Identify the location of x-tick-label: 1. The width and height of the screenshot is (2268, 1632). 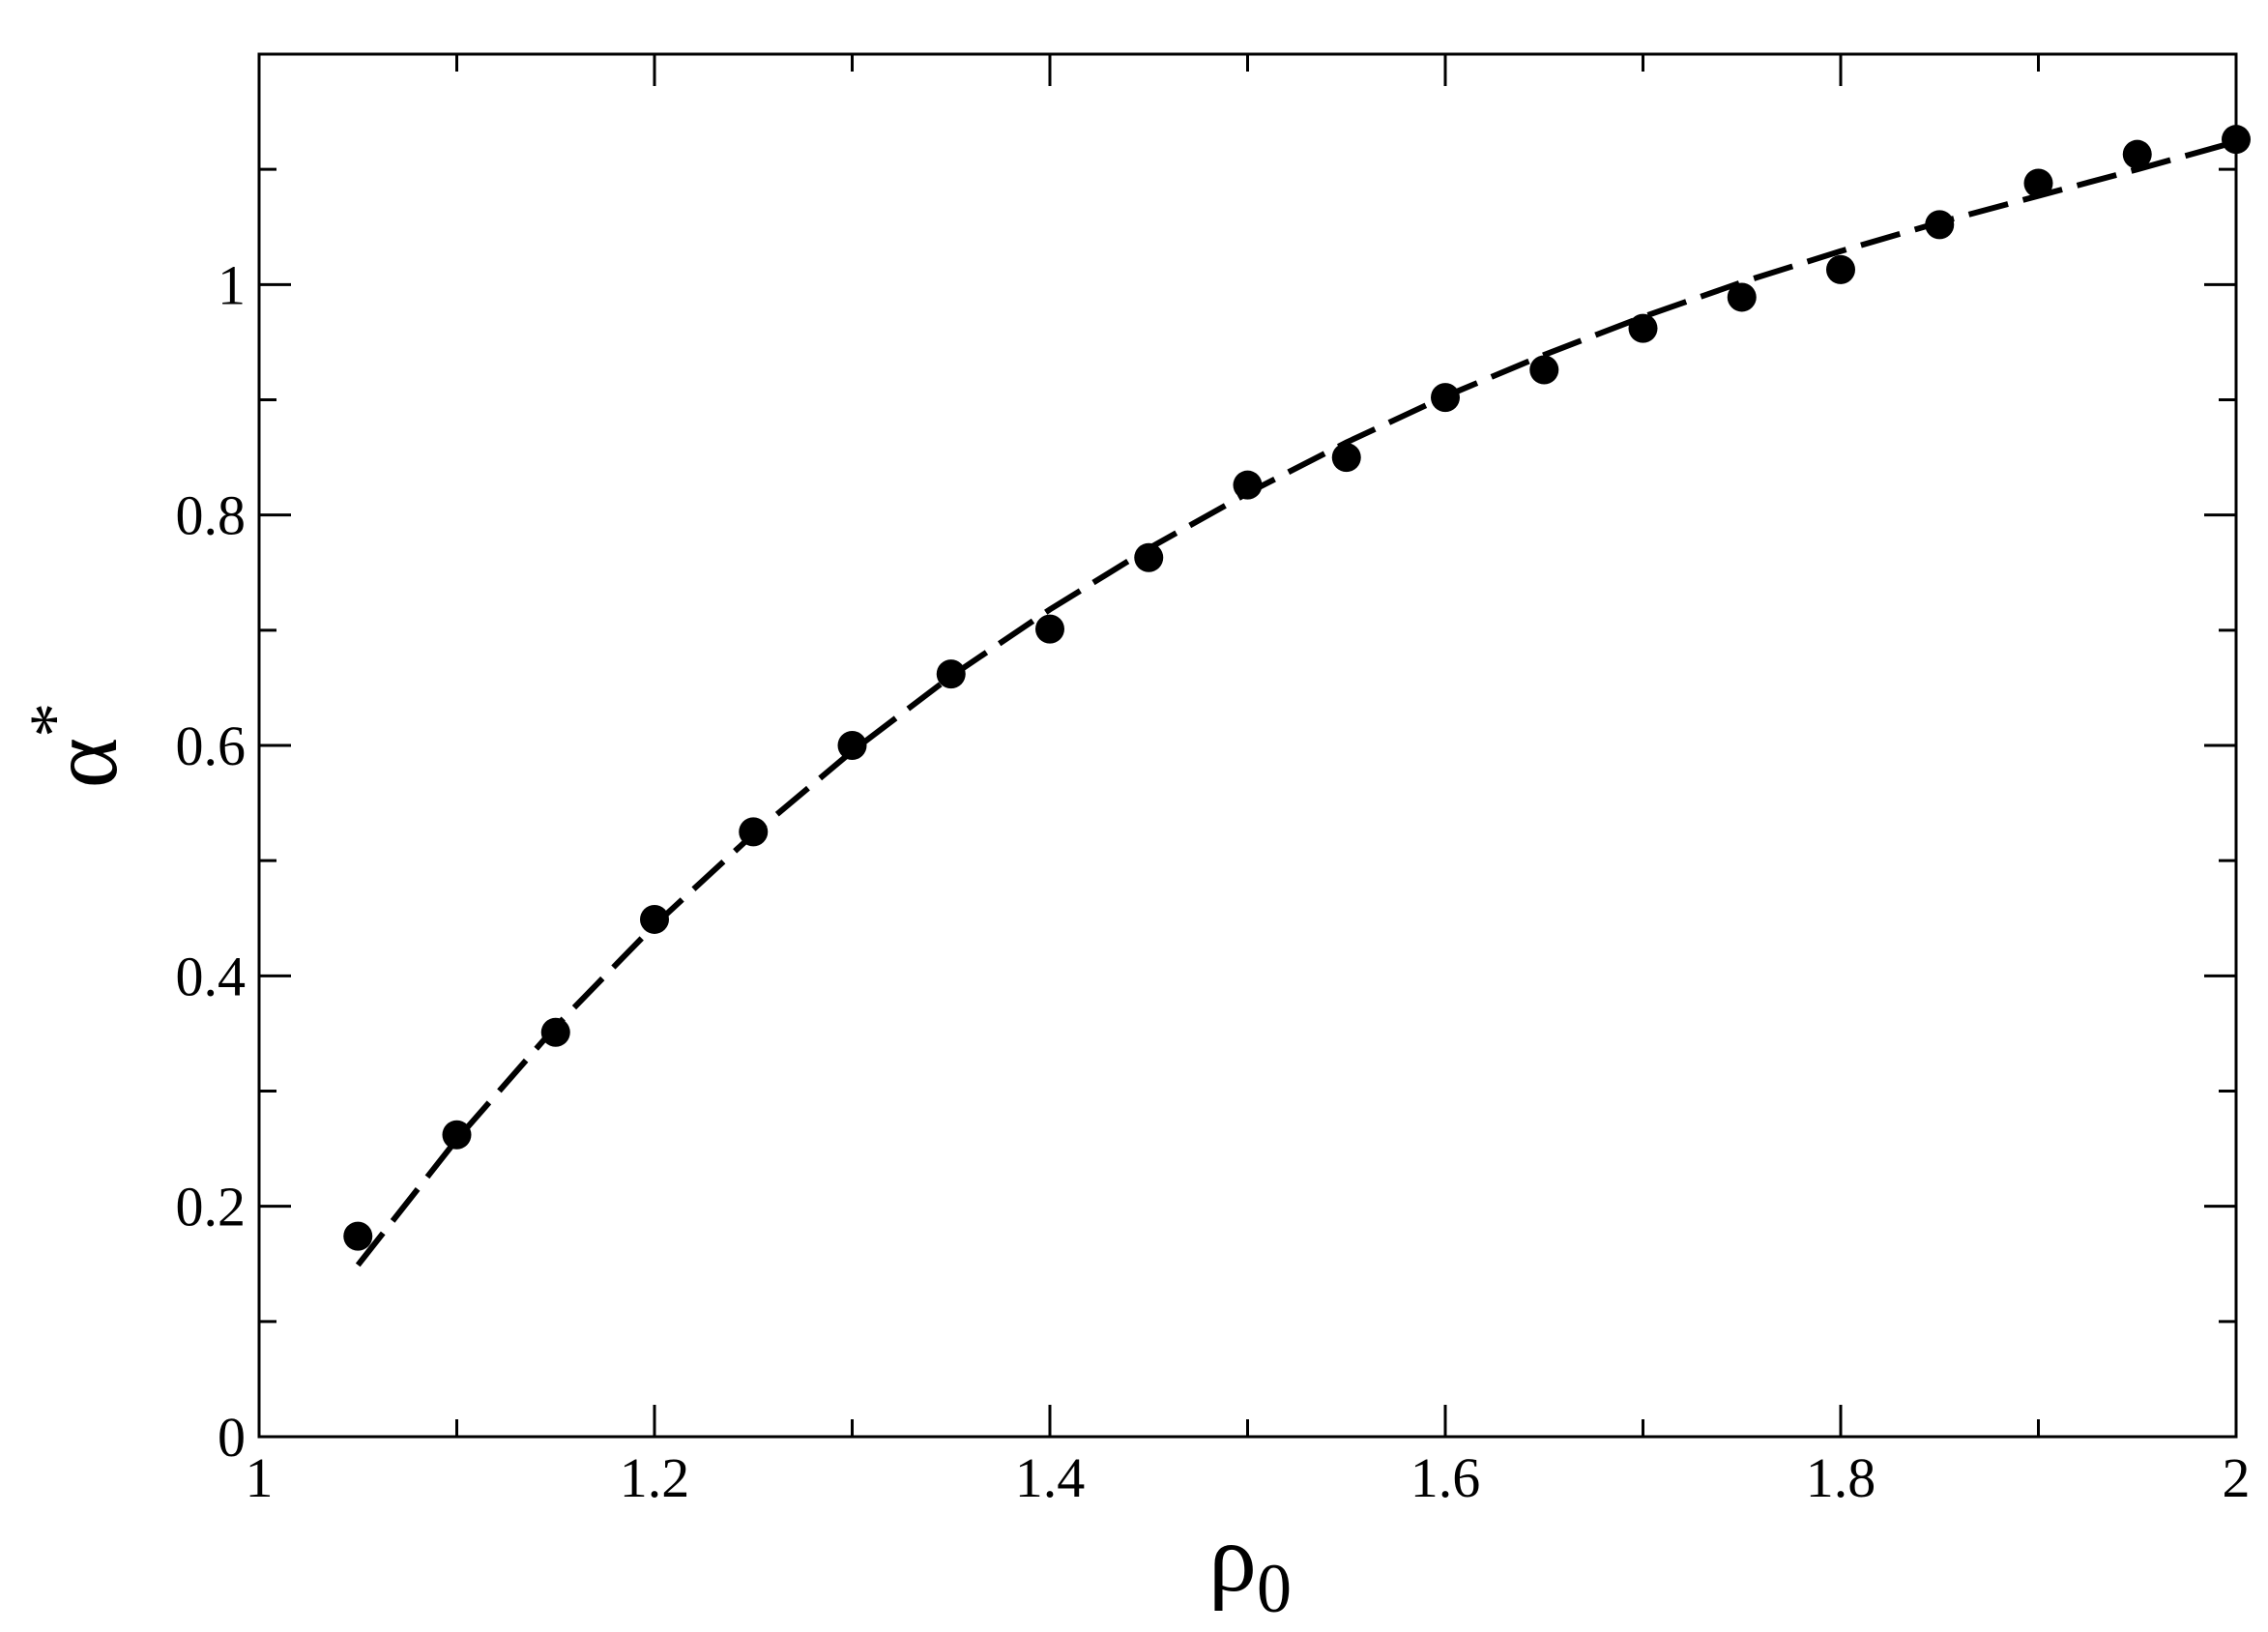
(260, 1478).